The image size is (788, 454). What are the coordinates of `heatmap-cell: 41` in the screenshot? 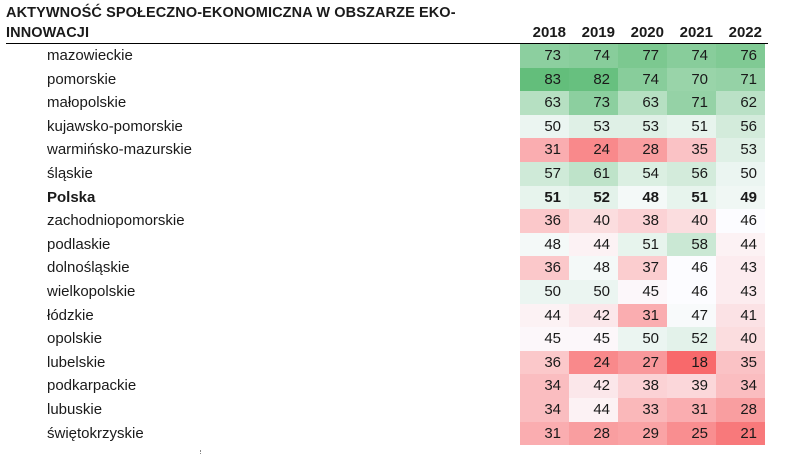 It's located at (740, 315).